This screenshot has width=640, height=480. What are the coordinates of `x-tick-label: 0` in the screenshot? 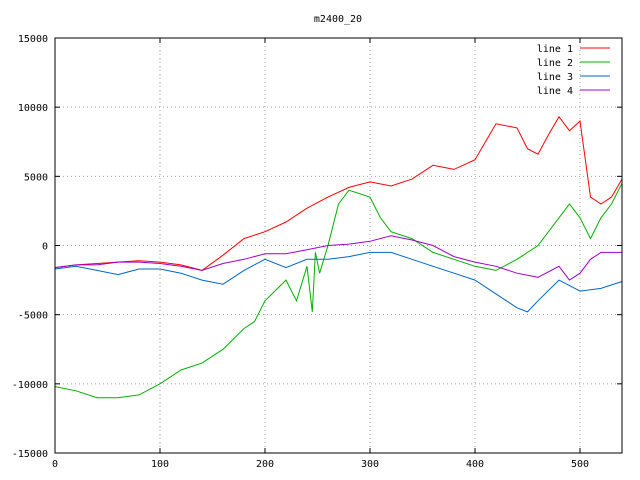 It's located at (55, 464).